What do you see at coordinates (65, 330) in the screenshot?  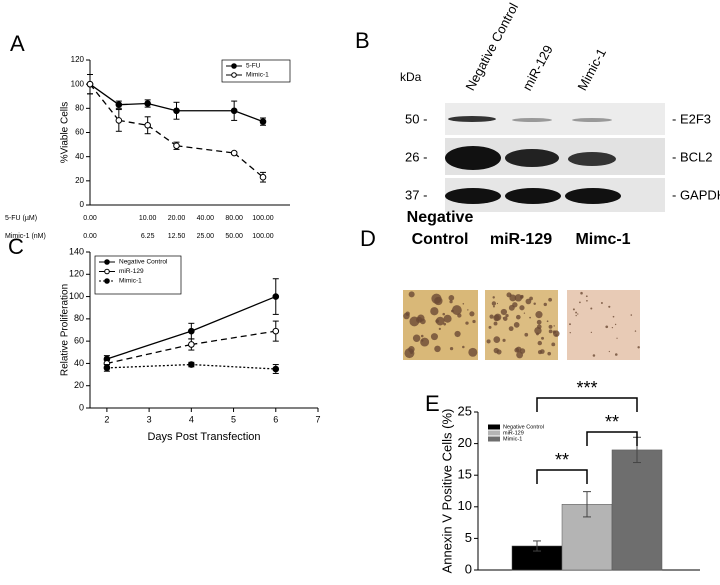 I see `y-axis-label: Relative Proliferation` at bounding box center [65, 330].